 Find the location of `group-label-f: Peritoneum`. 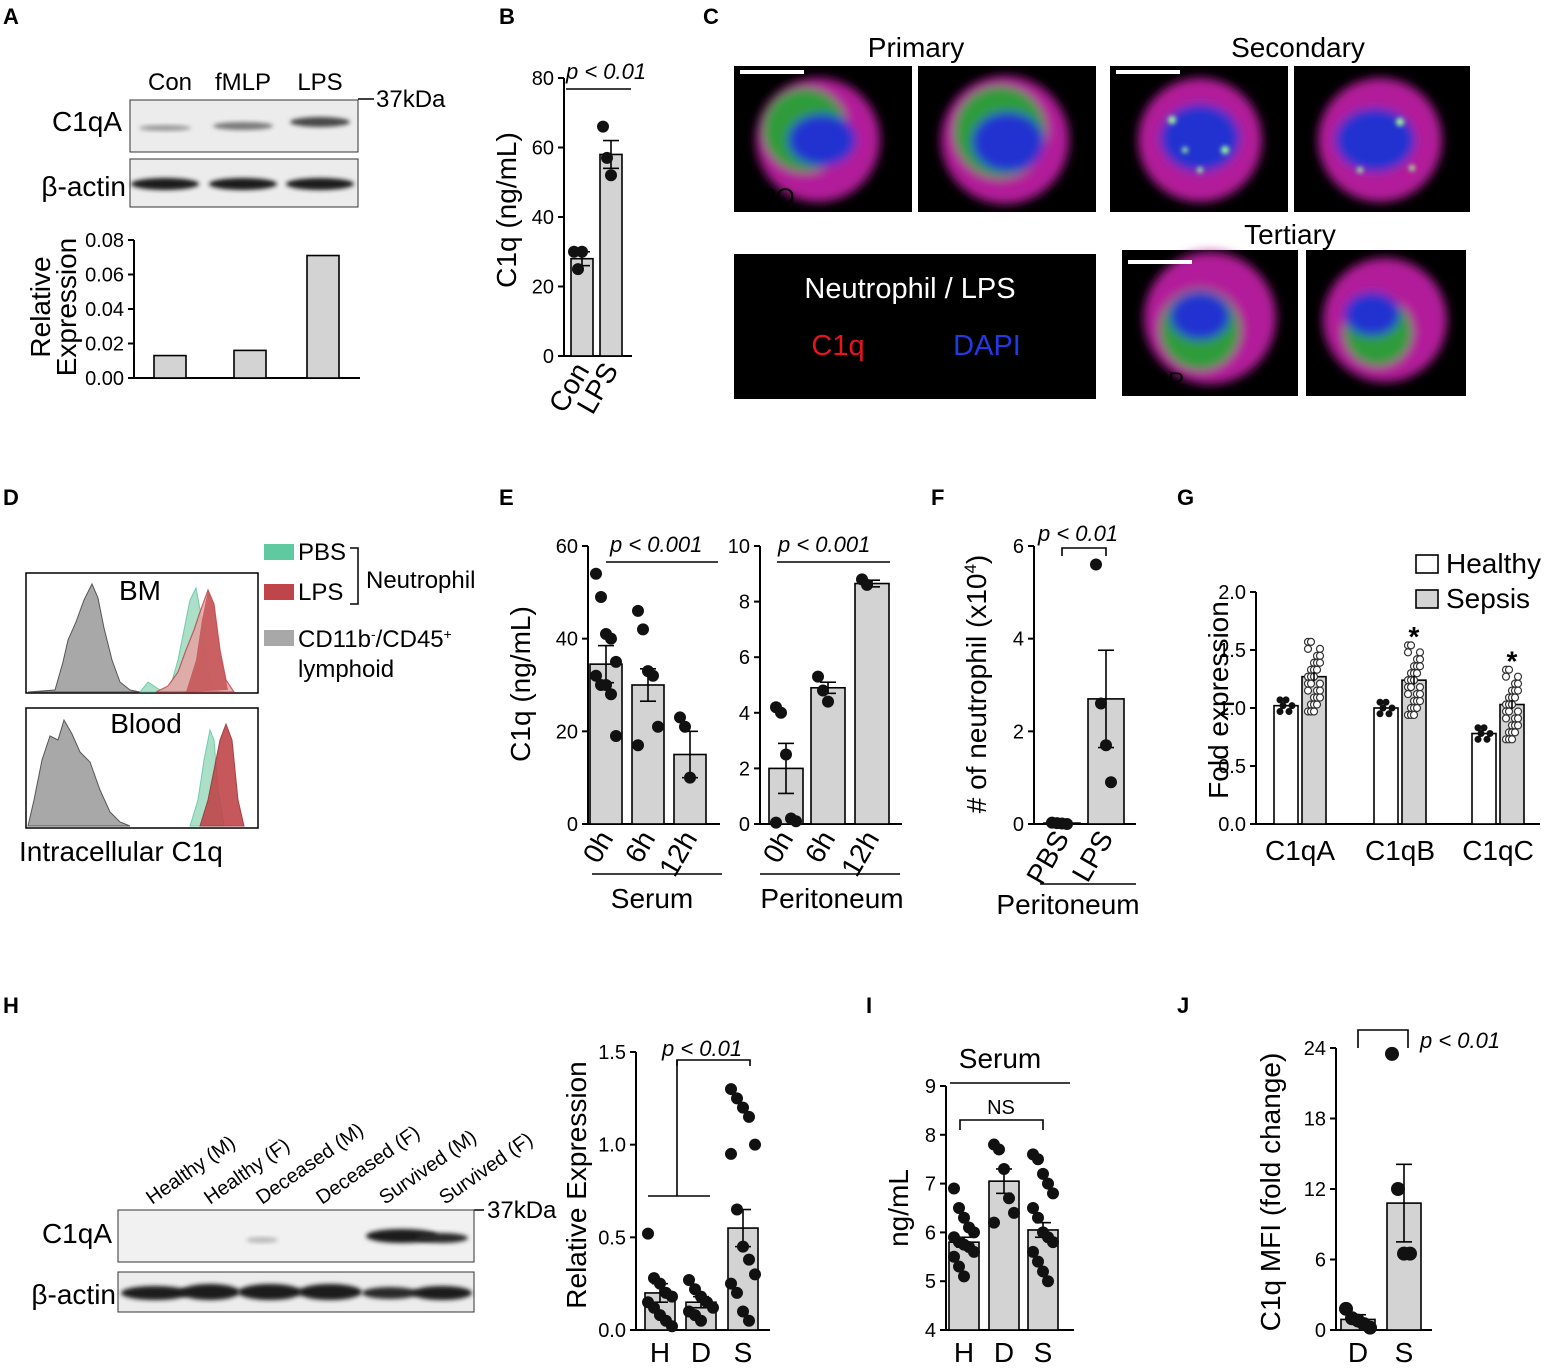

group-label-f: Peritoneum is located at coordinates (1067, 904).